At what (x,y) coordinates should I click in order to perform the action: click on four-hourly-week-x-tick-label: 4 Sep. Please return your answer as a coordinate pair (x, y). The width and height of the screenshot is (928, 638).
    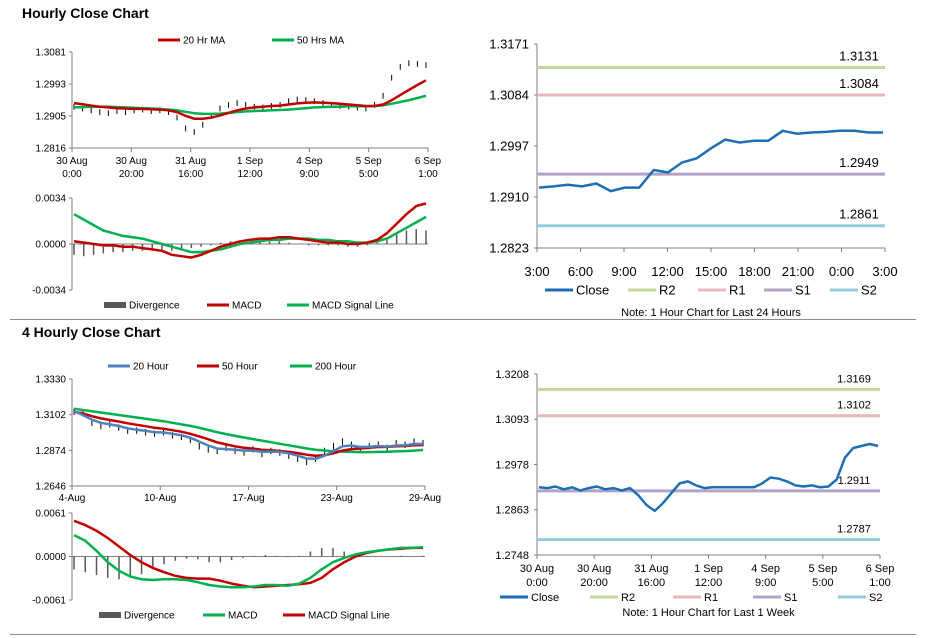
    Looking at the image, I should click on (765, 569).